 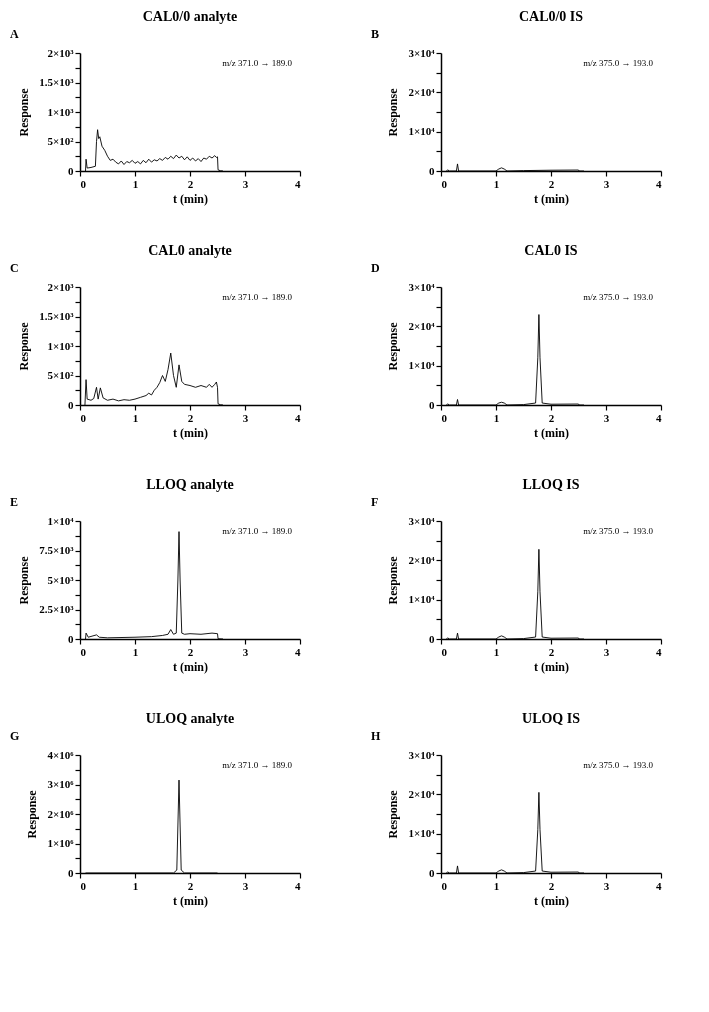 What do you see at coordinates (190, 250) in the screenshot?
I see `chart-title: CAL0 analyte` at bounding box center [190, 250].